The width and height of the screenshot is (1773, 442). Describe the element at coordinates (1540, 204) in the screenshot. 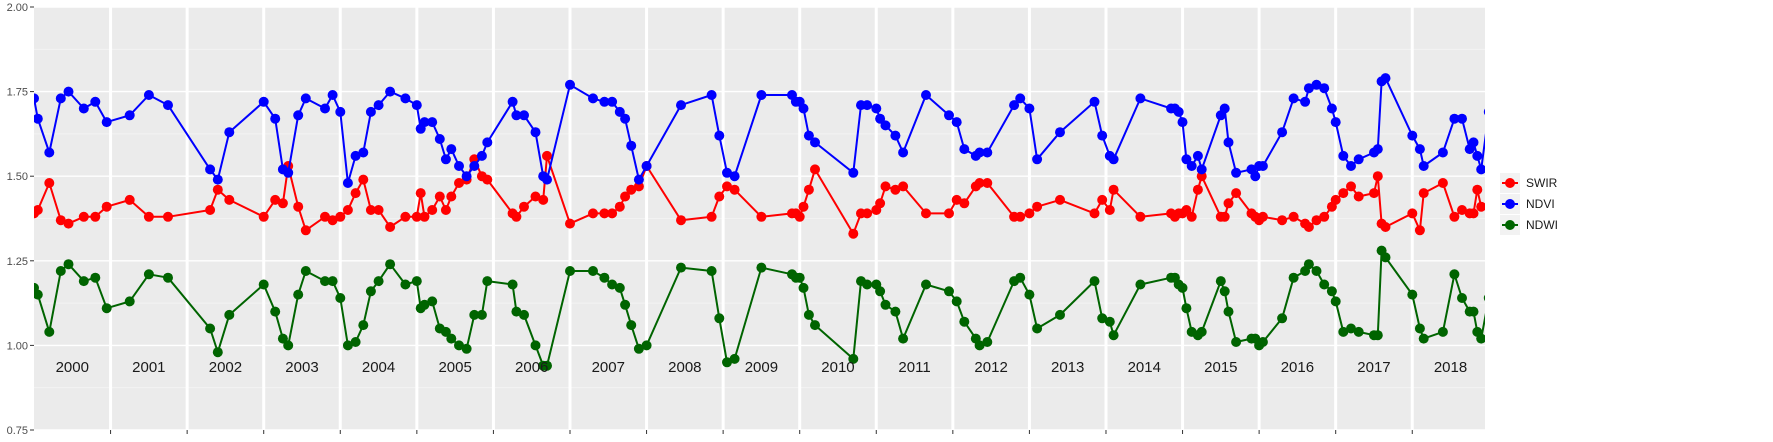

I see `legend-label: NDVI` at that location.